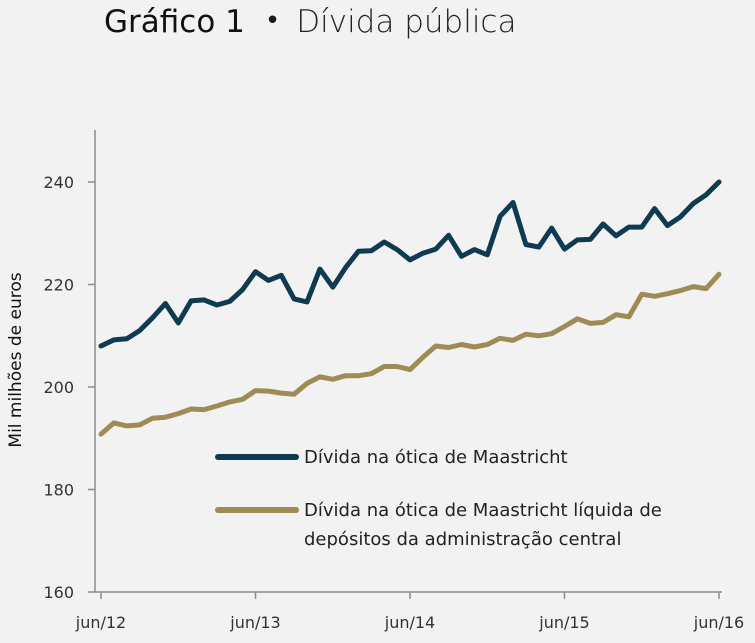 The image size is (755, 643). I want to click on chart-number: Gráfico 1, so click(174, 22).